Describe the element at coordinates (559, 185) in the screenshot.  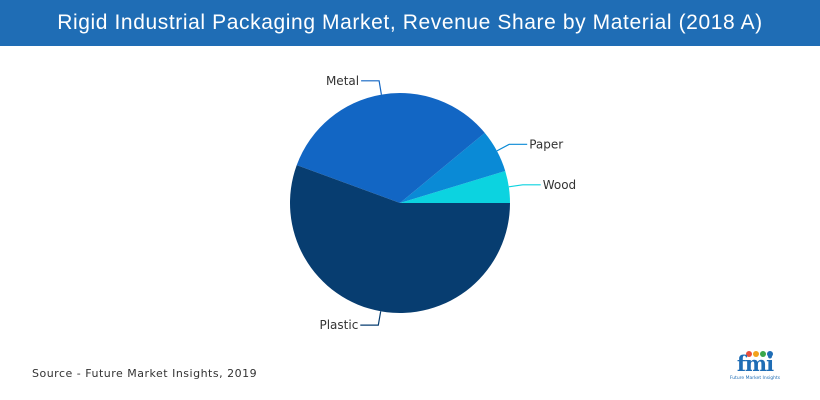
I see `slice-label-wood: Wood` at that location.